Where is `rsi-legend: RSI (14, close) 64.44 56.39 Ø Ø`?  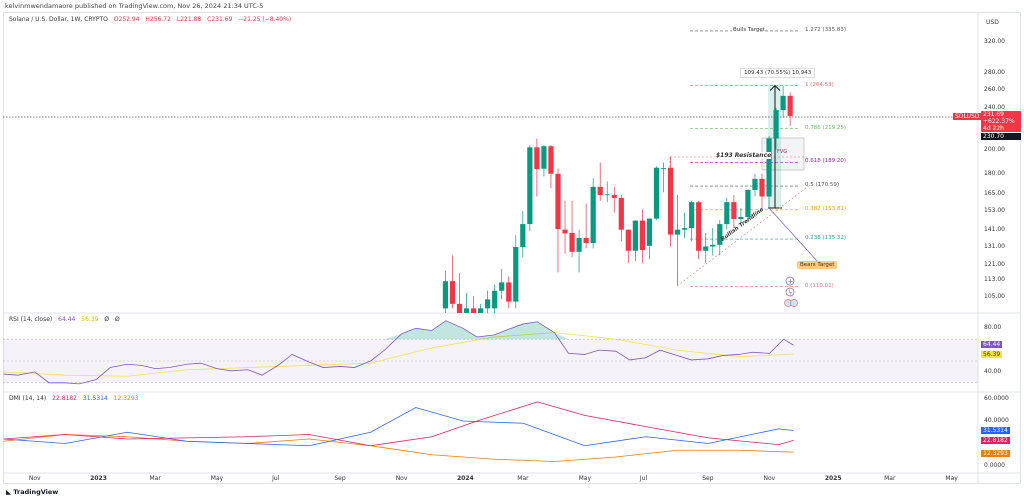
rsi-legend: RSI (14, close) 64.44 56.39 Ø Ø is located at coordinates (66, 319).